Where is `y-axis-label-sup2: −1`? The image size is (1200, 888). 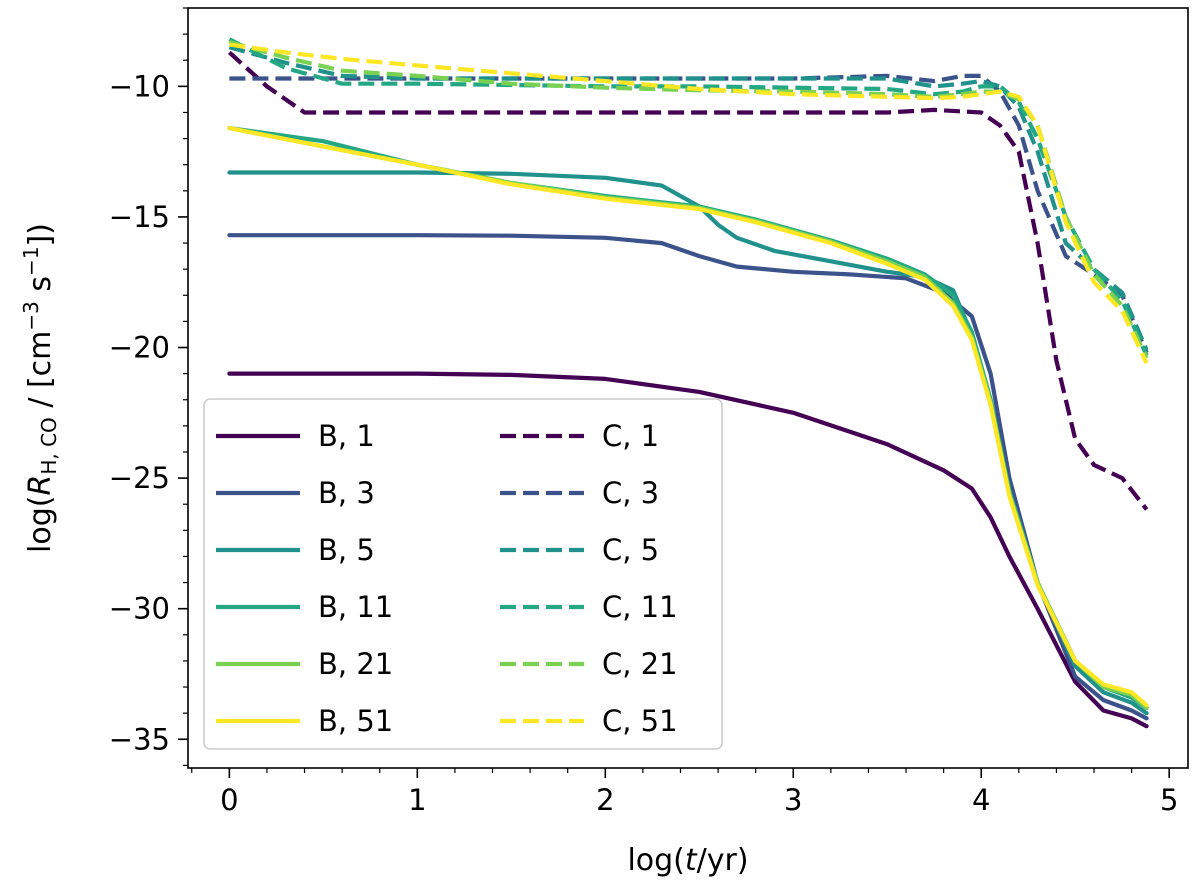
y-axis-label-sup2: −1 is located at coordinates (31, 260).